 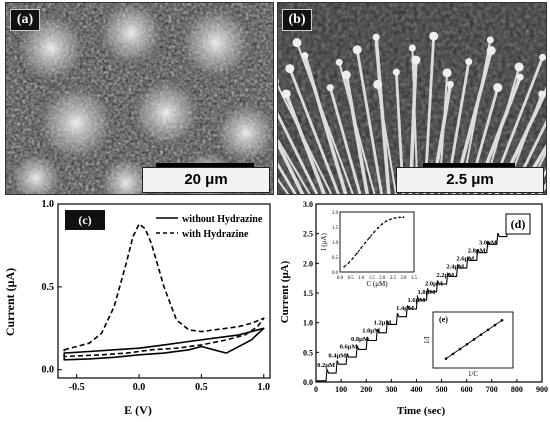 I want to click on chart-d-panel-label-box, so click(x=518, y=224).